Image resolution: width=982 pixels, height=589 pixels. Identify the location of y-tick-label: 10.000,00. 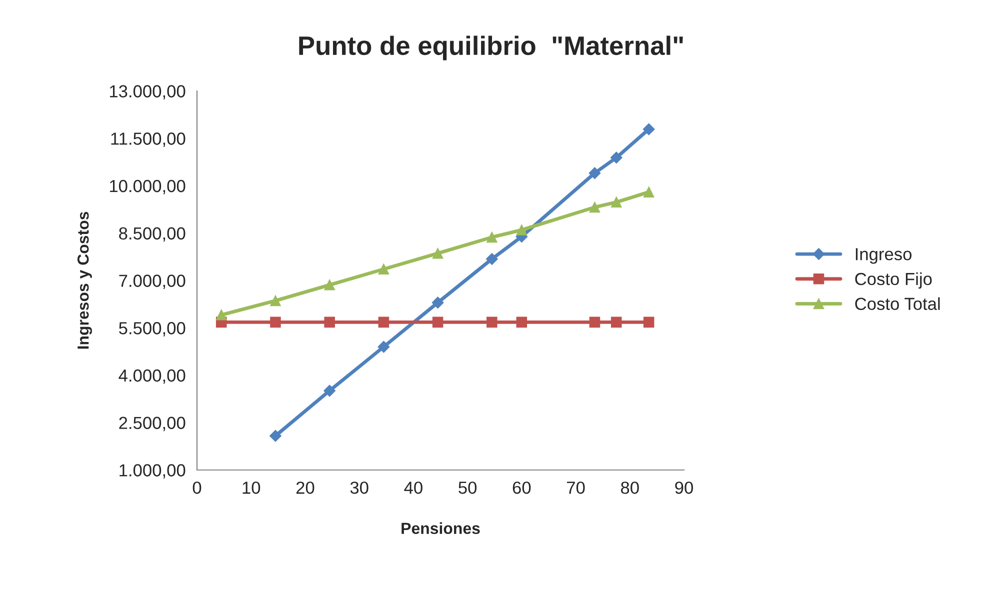
(148, 187).